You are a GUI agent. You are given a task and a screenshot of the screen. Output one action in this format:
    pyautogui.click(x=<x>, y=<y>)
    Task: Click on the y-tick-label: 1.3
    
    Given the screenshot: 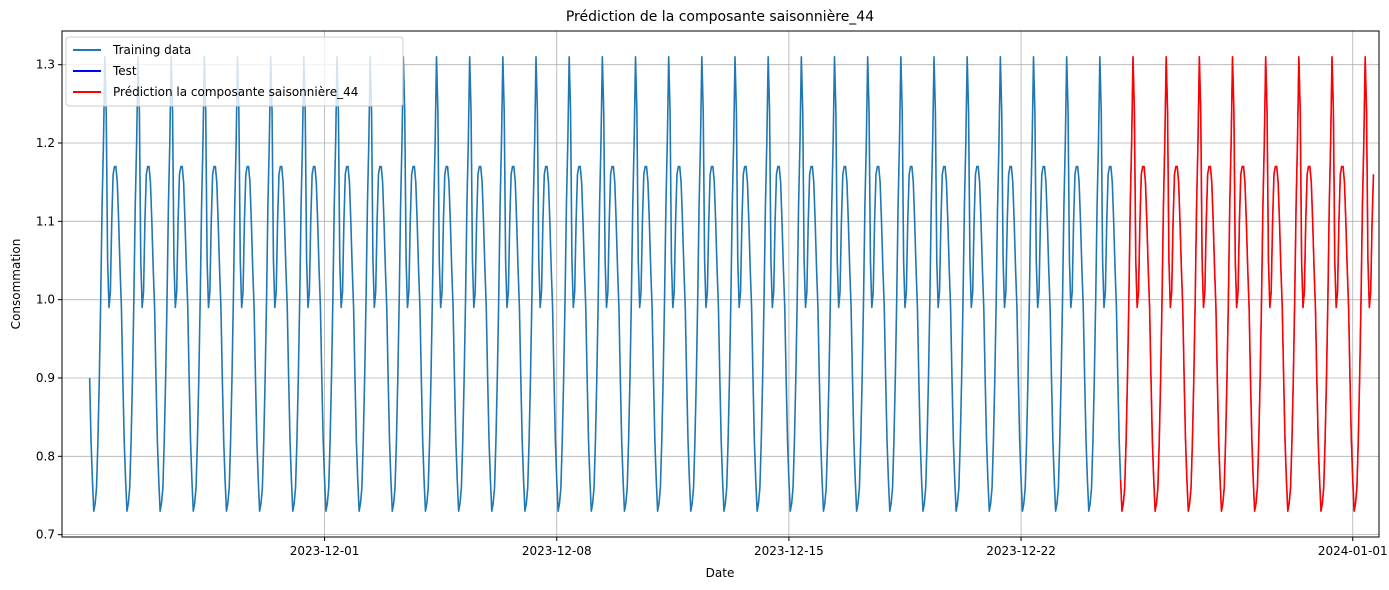 What is the action you would take?
    pyautogui.click(x=45, y=65)
    